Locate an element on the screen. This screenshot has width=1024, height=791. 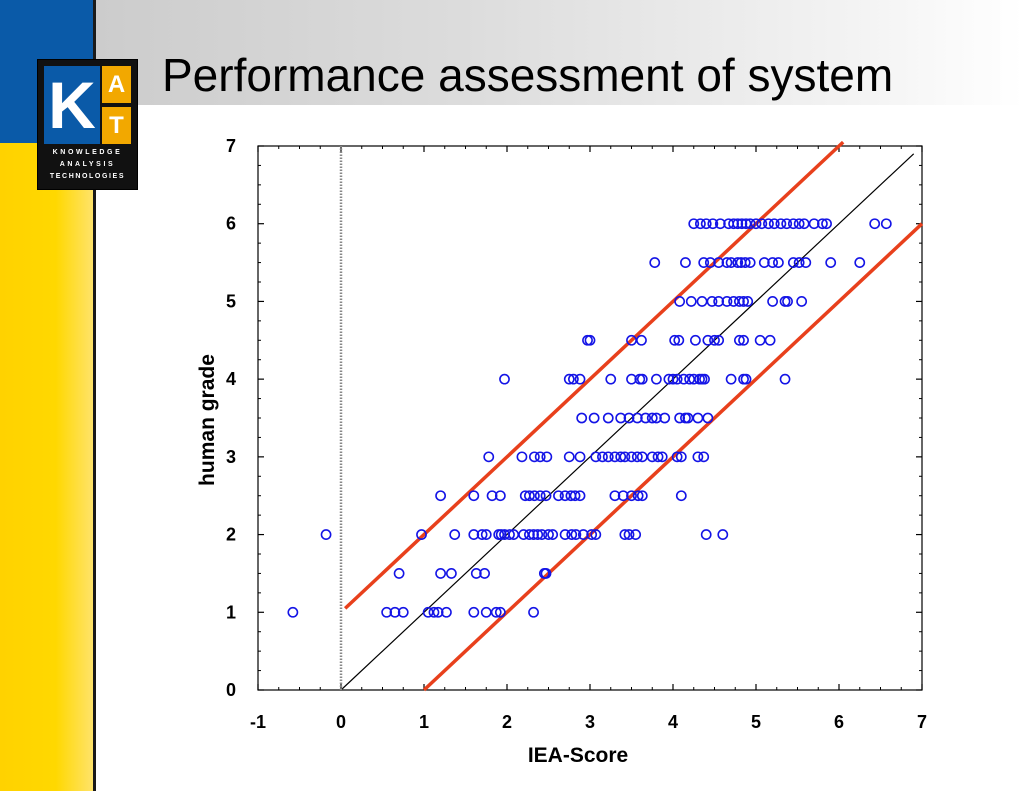
logo-text-technologies: TECHNOLOGIES is located at coordinates (87, 176).